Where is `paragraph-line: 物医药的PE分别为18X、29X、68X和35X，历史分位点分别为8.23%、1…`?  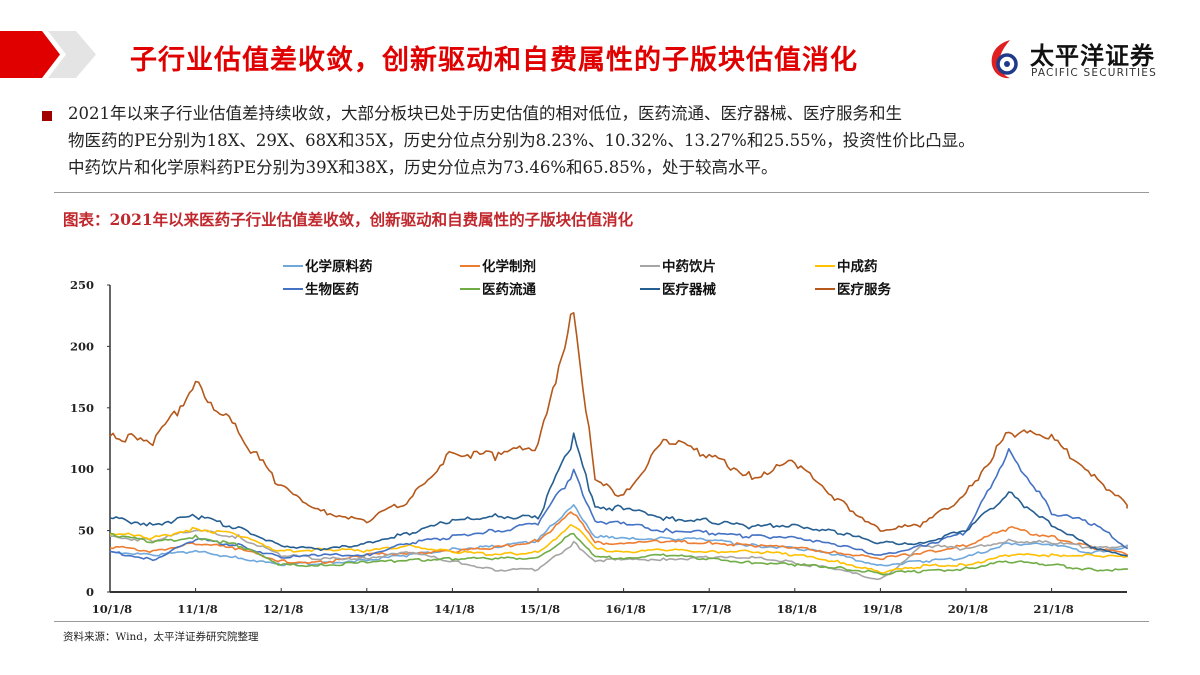 paragraph-line: 物医药的PE分别为18X、29X、68X和35X，历史分位点分别为8.23%、1… is located at coordinates (521, 140).